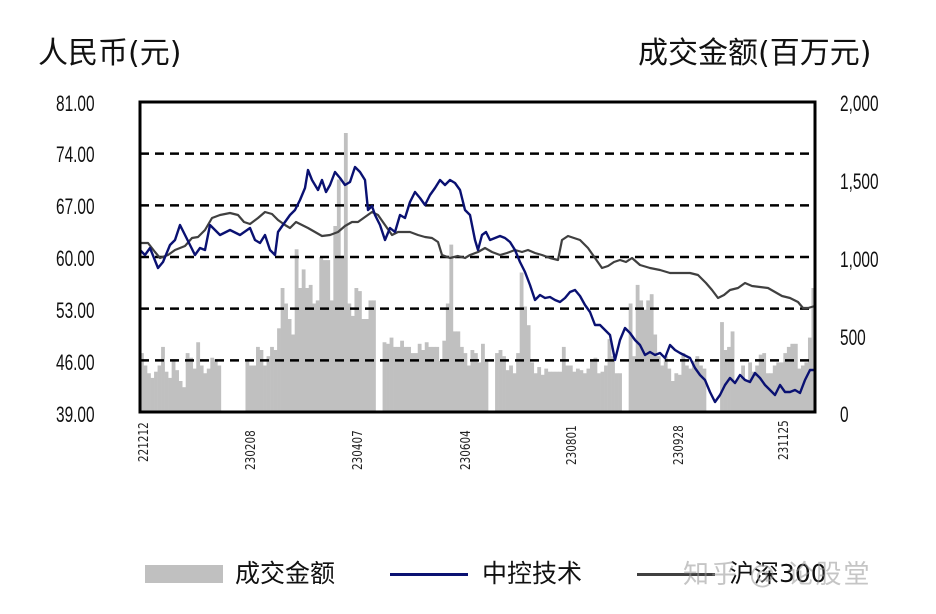 The width and height of the screenshot is (936, 614). Describe the element at coordinates (75, 154) in the screenshot. I see `left-tick-1: 74.00` at that location.